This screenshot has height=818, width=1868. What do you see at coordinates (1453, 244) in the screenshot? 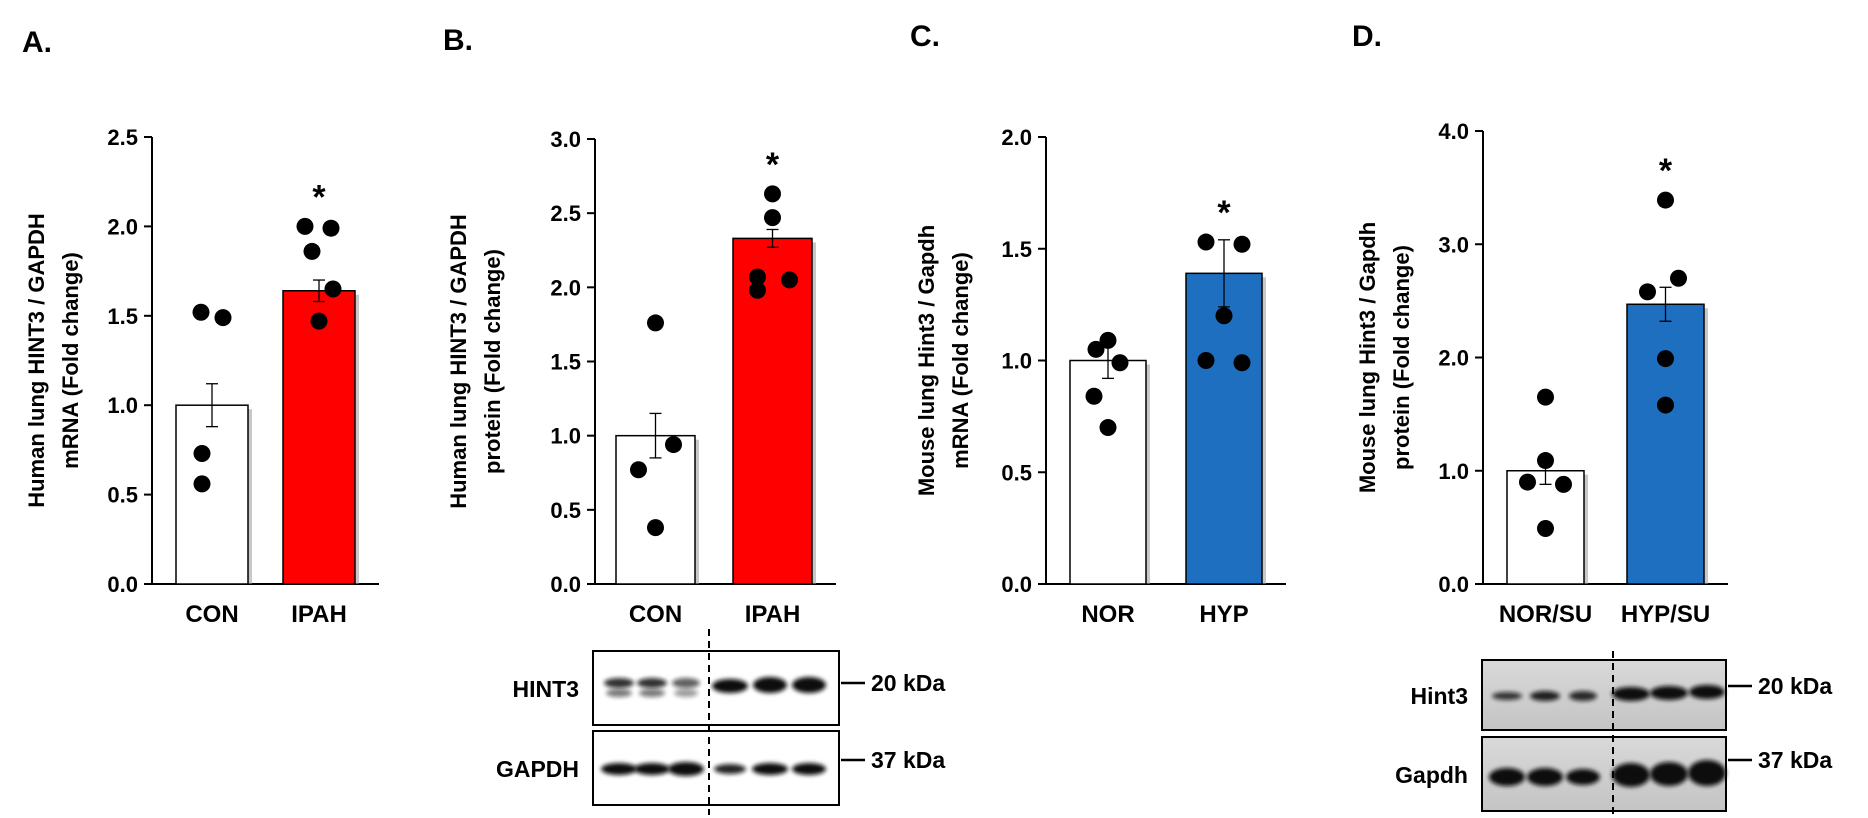
I see `y-tick-label: 3.0` at bounding box center [1453, 244].